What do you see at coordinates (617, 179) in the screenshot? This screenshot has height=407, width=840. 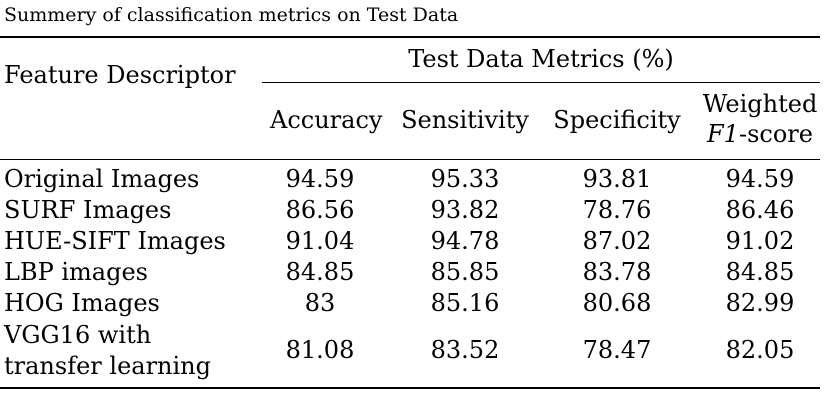 I see `cell-specificity: 93.81` at bounding box center [617, 179].